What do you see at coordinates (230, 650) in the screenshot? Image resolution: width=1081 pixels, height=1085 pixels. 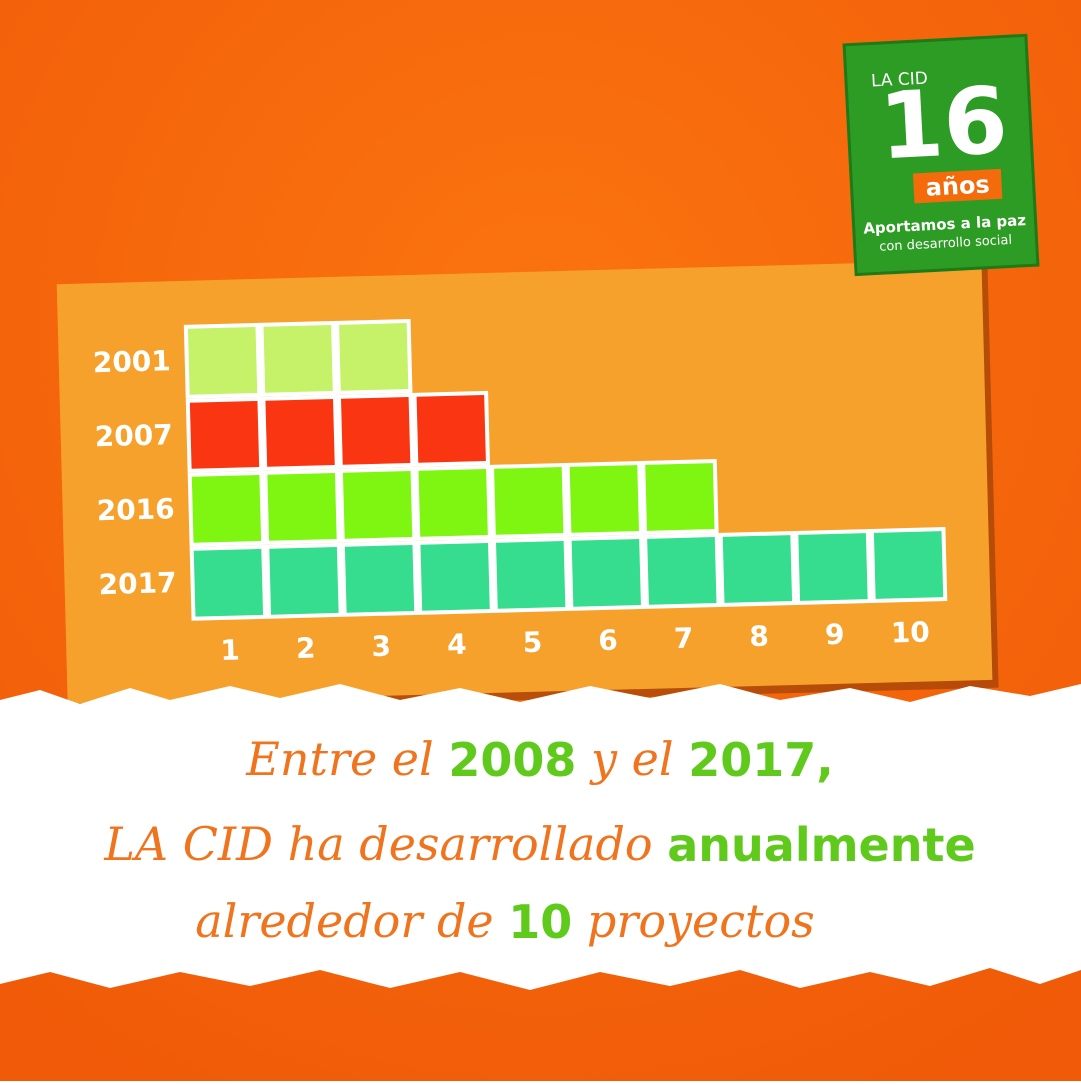 I see `x-tick-label: 1` at bounding box center [230, 650].